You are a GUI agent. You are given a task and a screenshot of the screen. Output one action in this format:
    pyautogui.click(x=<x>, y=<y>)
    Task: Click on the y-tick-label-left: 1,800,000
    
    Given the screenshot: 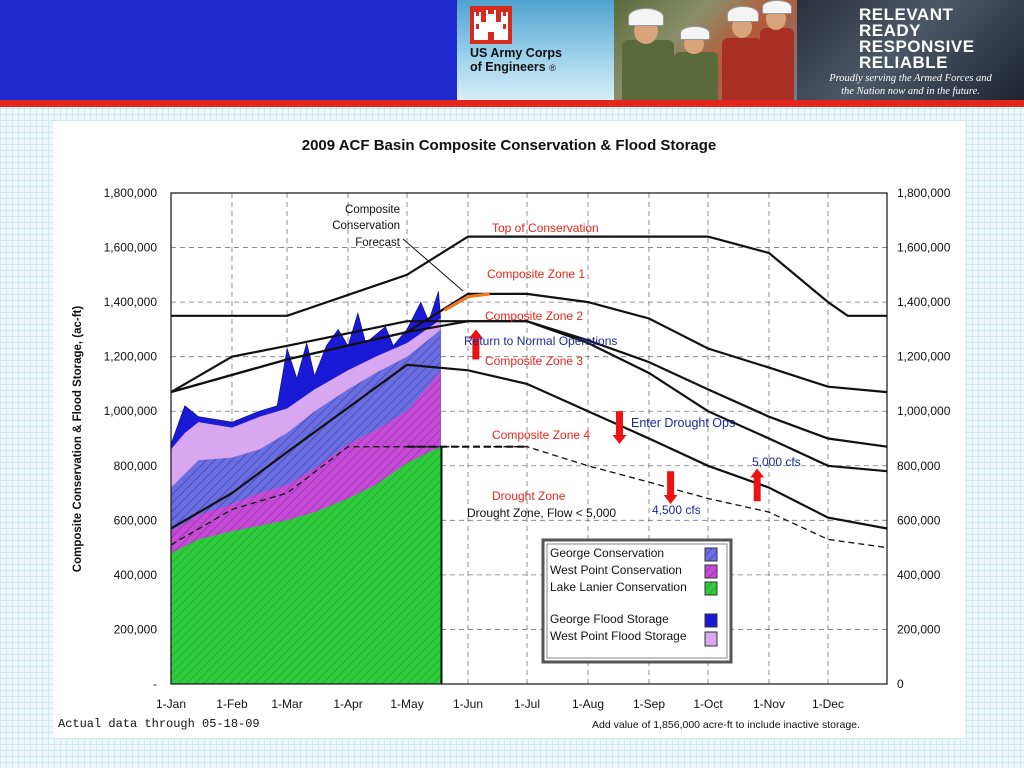 What is the action you would take?
    pyautogui.click(x=131, y=193)
    